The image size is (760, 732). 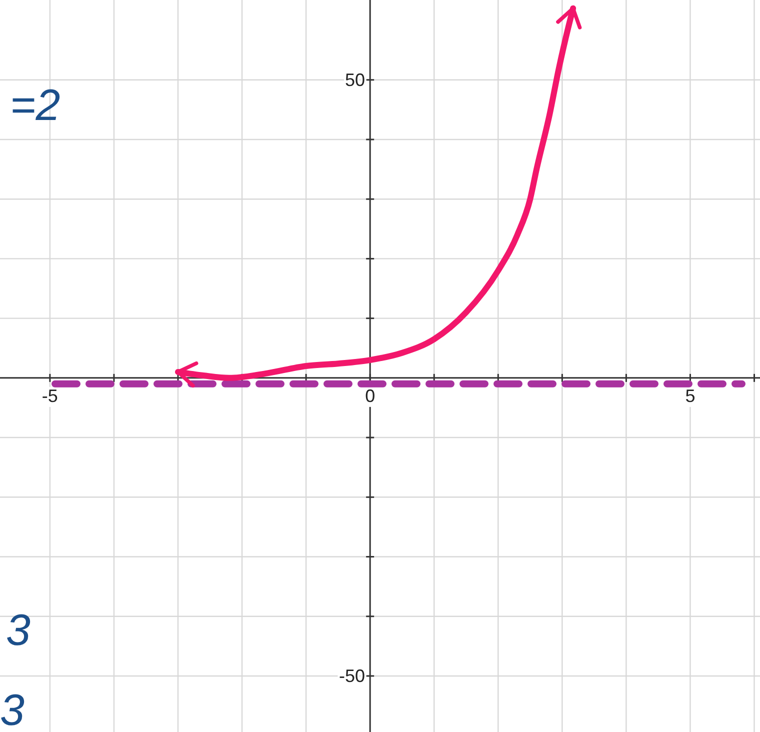 I want to click on x-tick-label: -5, so click(x=50, y=396).